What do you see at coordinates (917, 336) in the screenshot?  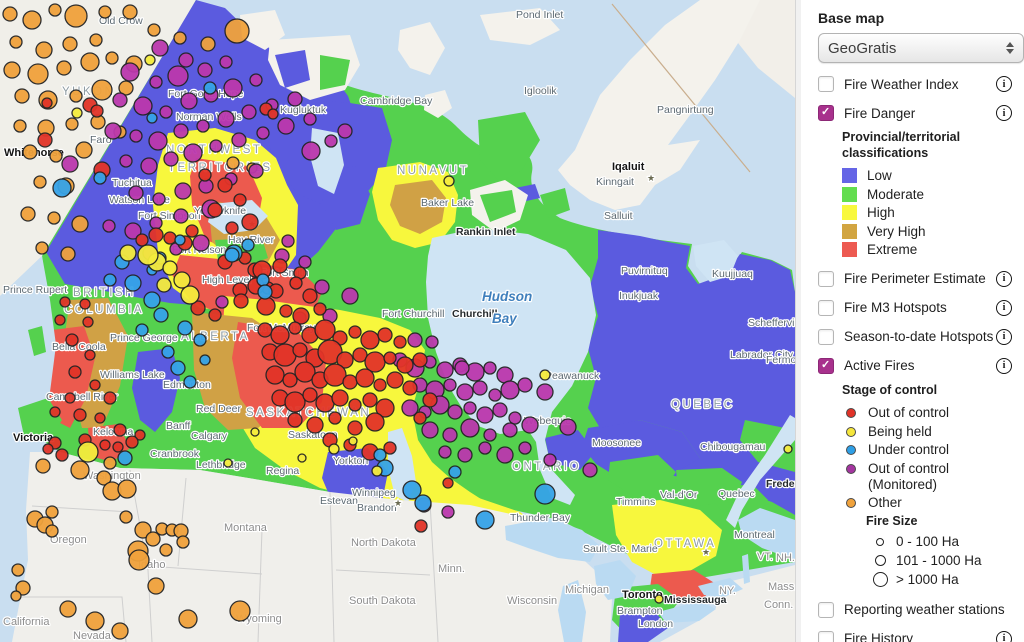 I see `layer-row-season-hotspots: Season-to-date Hotspots` at bounding box center [917, 336].